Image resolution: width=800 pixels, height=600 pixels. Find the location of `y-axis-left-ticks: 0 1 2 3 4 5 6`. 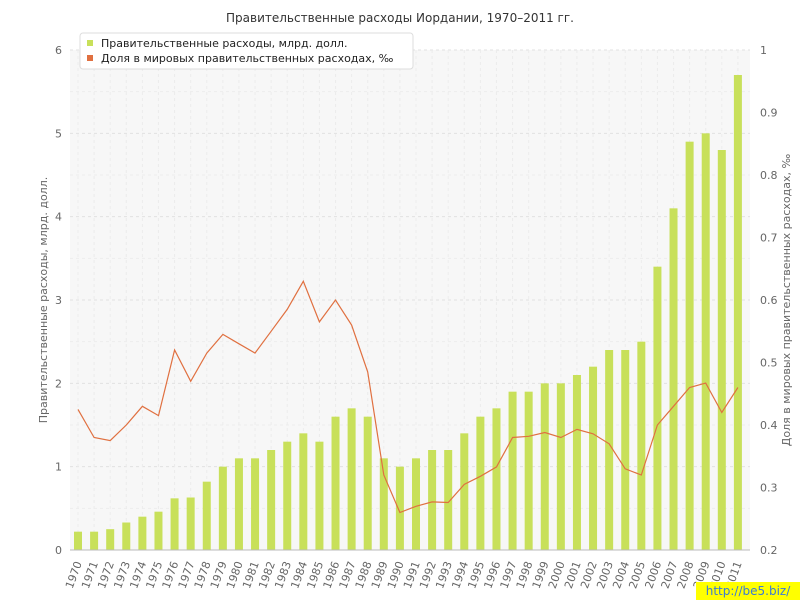

y-axis-left-ticks: 0 1 2 3 4 5 6 is located at coordinates (58, 300).